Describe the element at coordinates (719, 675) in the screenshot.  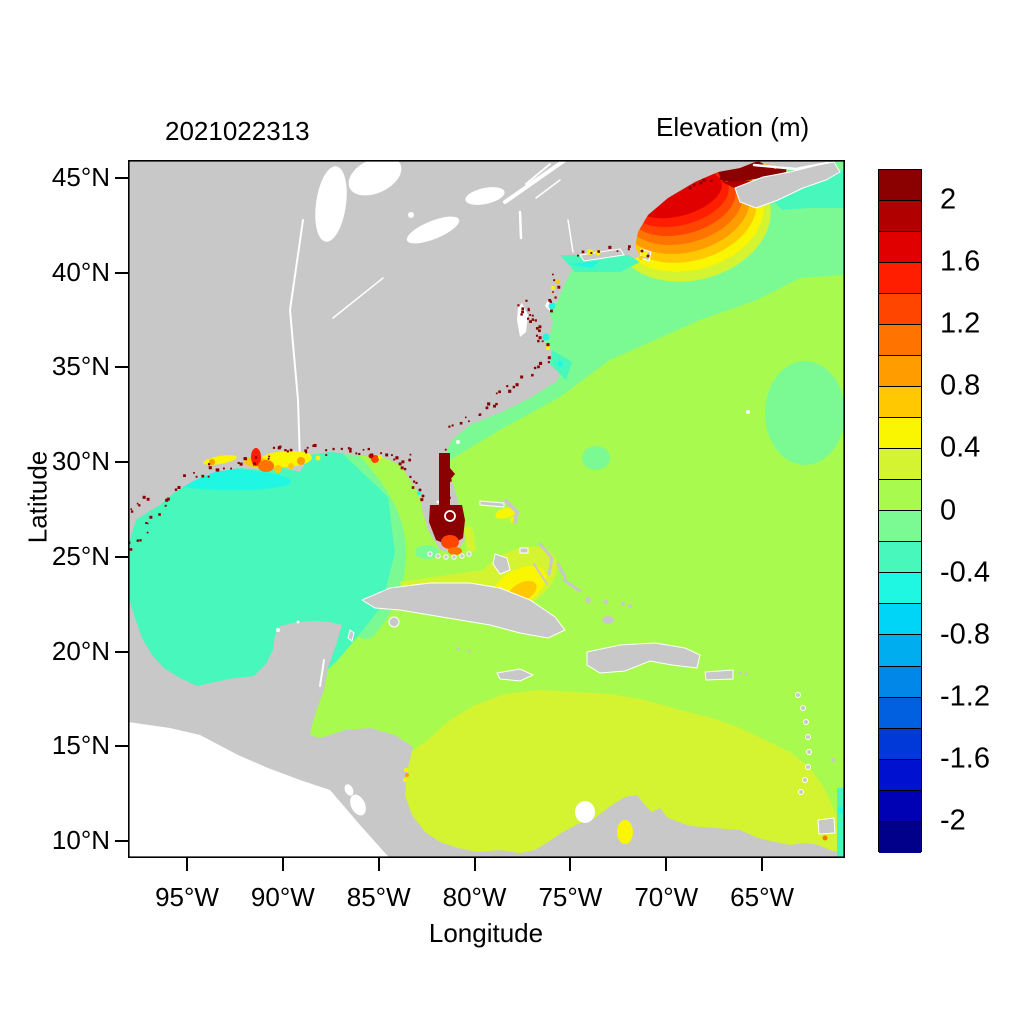
I see `land-puerto-rico` at that location.